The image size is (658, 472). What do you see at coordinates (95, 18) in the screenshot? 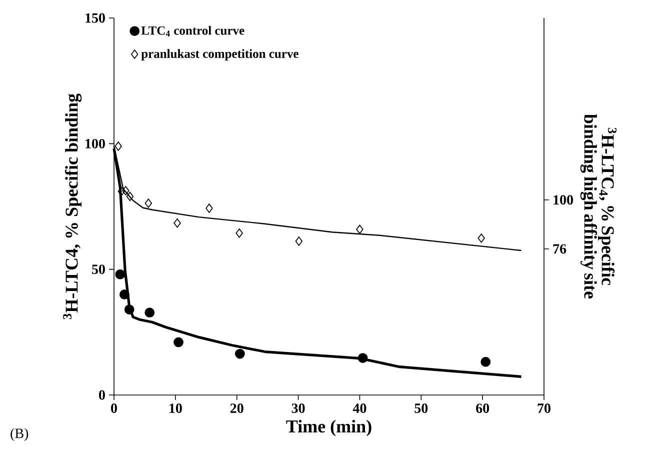
I see `y-tick-label: 150` at bounding box center [95, 18].